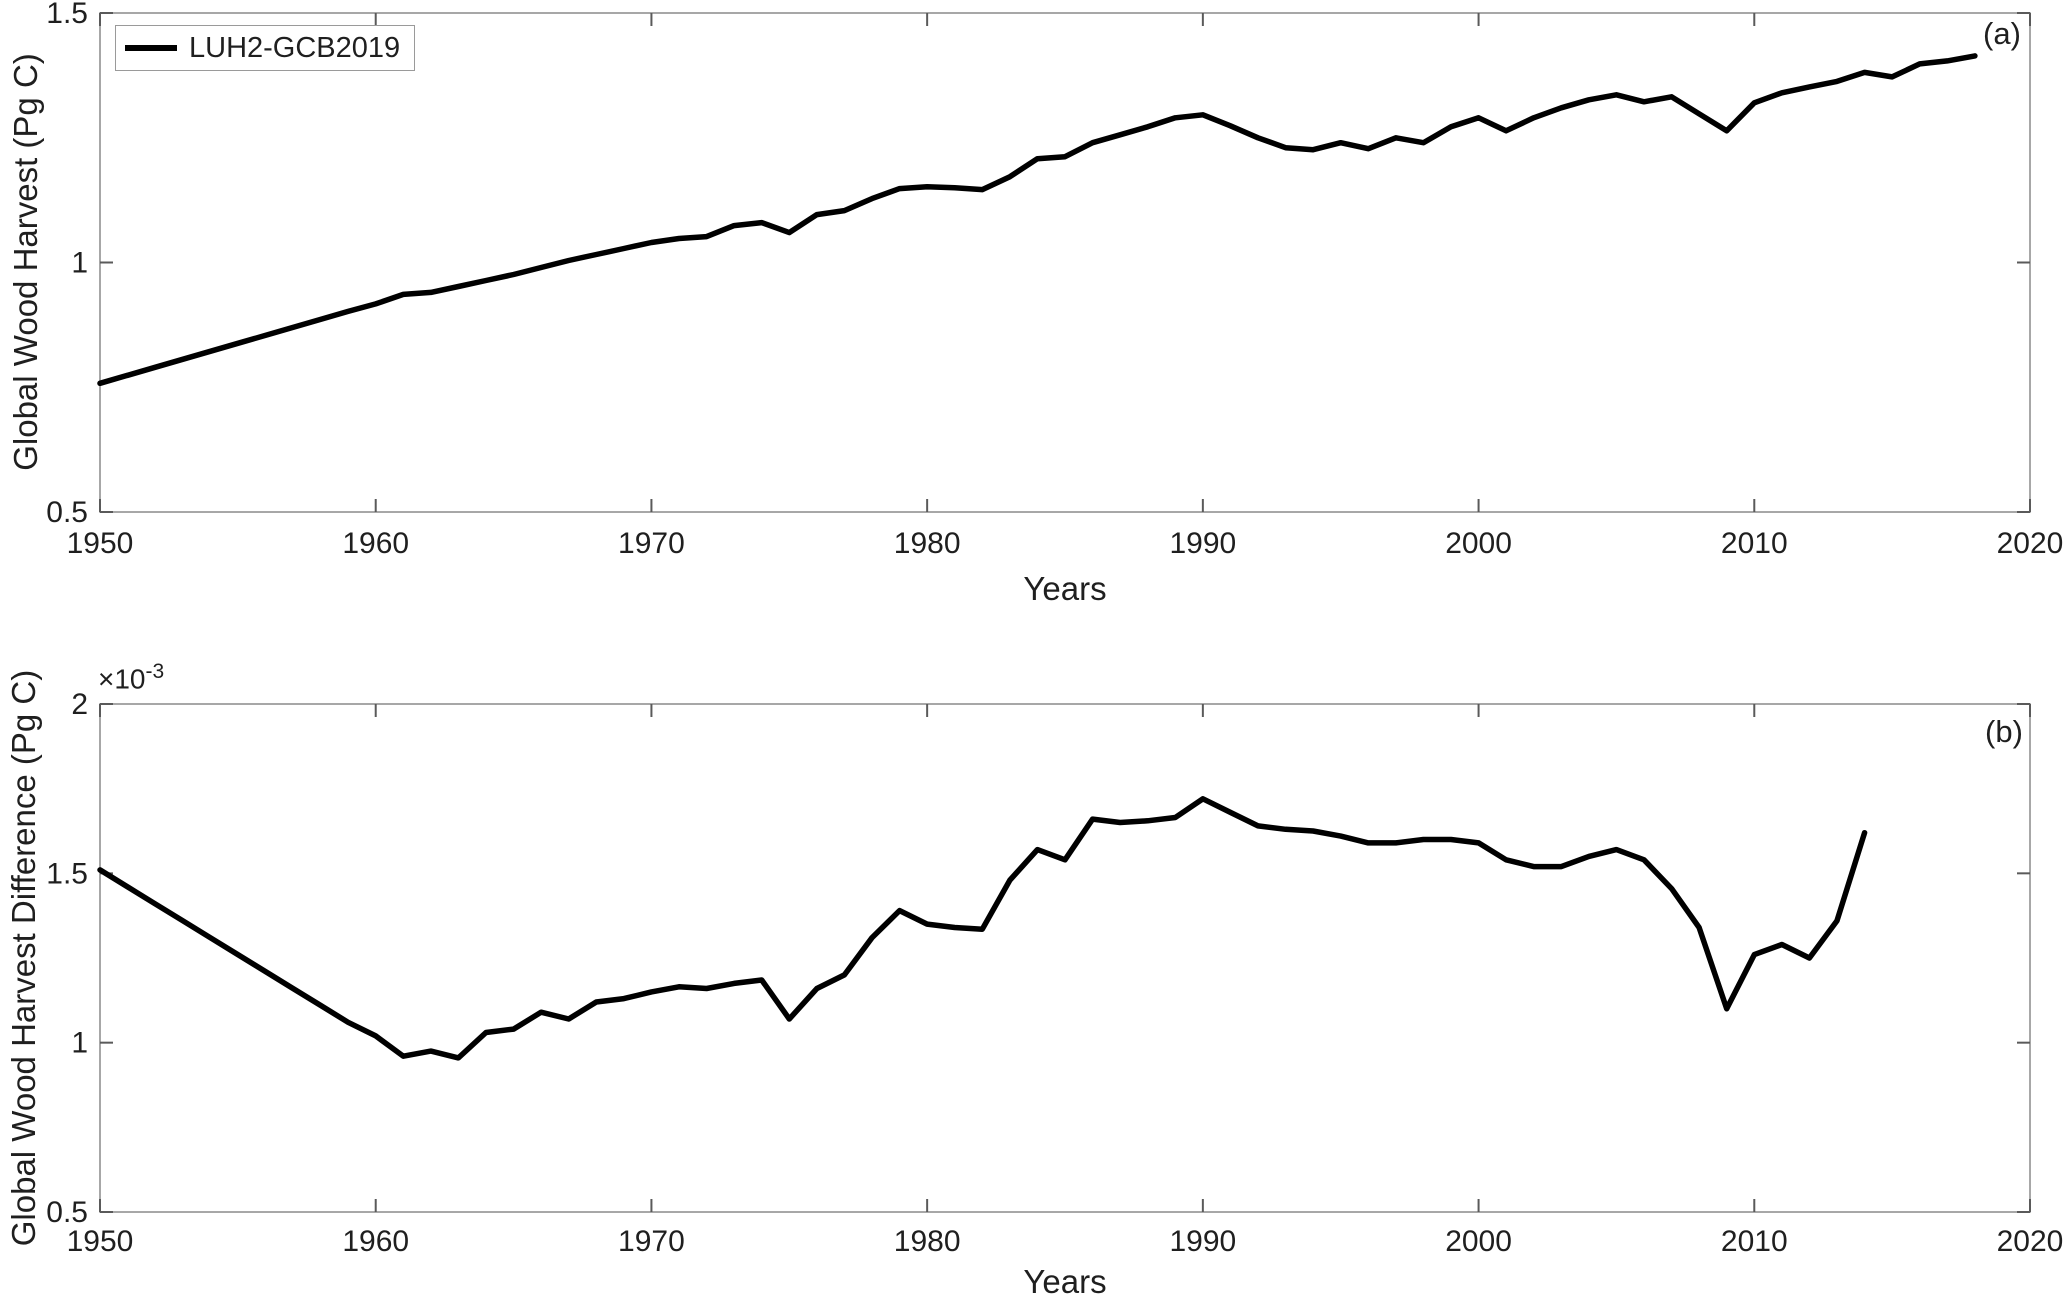 The width and height of the screenshot is (2067, 1299). What do you see at coordinates (25, 262) in the screenshot?
I see `panel-a-y-axis-label: Global Wood Harvest (Pg C)` at bounding box center [25, 262].